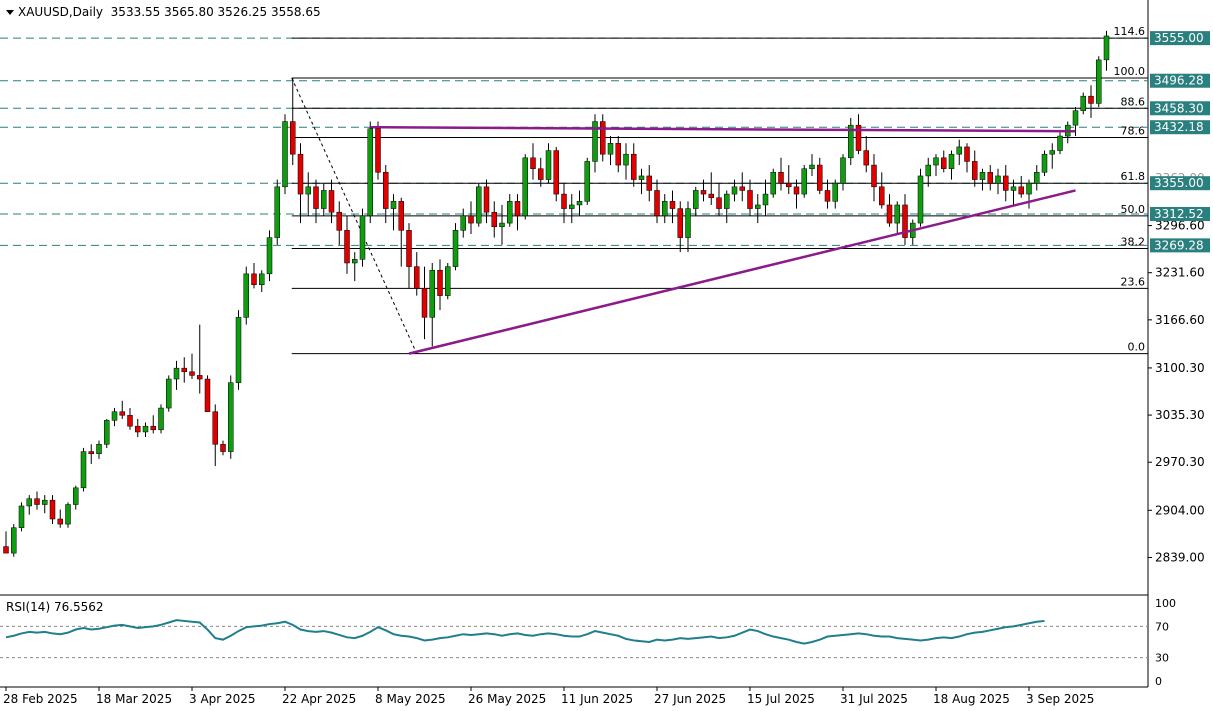 This screenshot has height=711, width=1213. Describe the element at coordinates (1180, 320) in the screenshot. I see `price-tick-label: 3166.60` at that location.